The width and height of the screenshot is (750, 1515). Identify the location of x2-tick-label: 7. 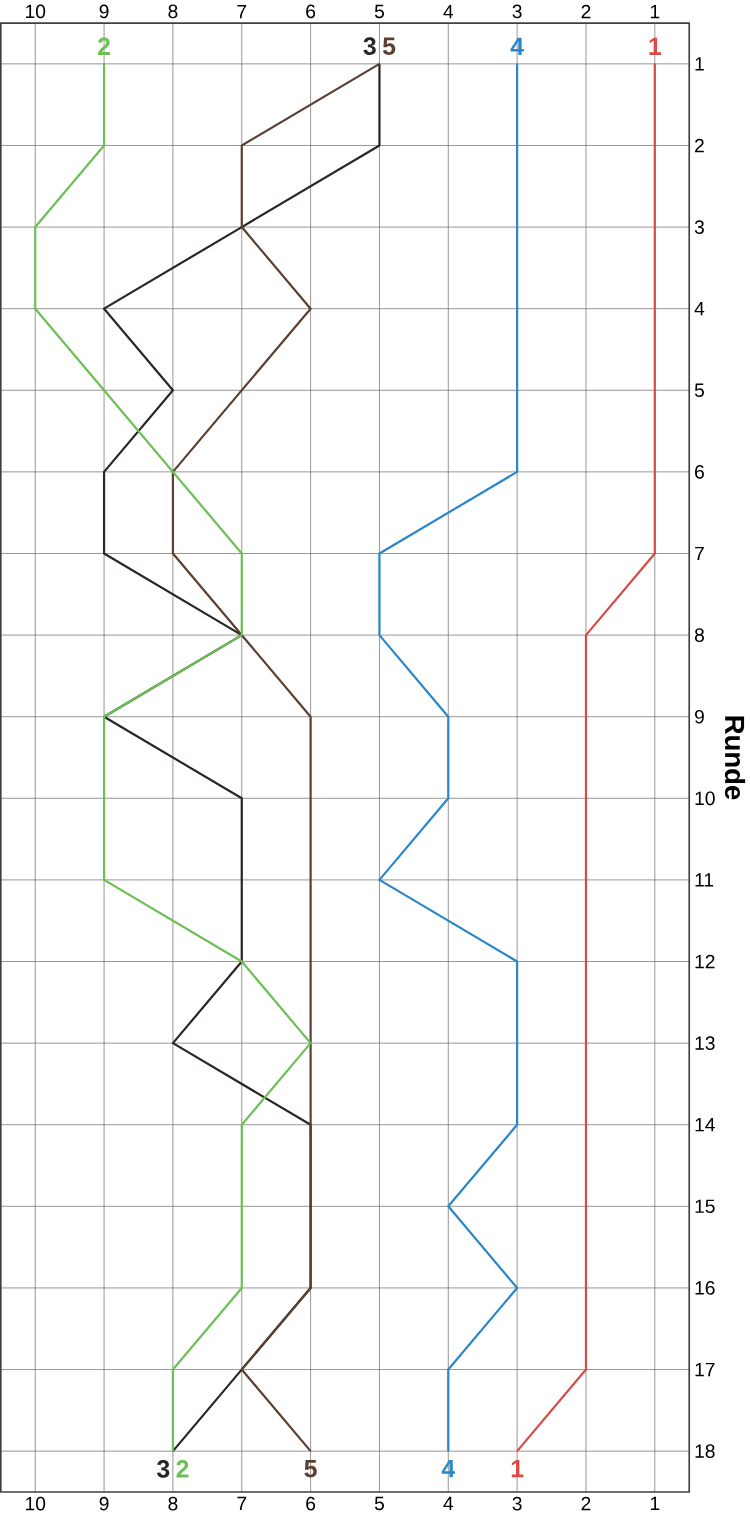
(242, 11).